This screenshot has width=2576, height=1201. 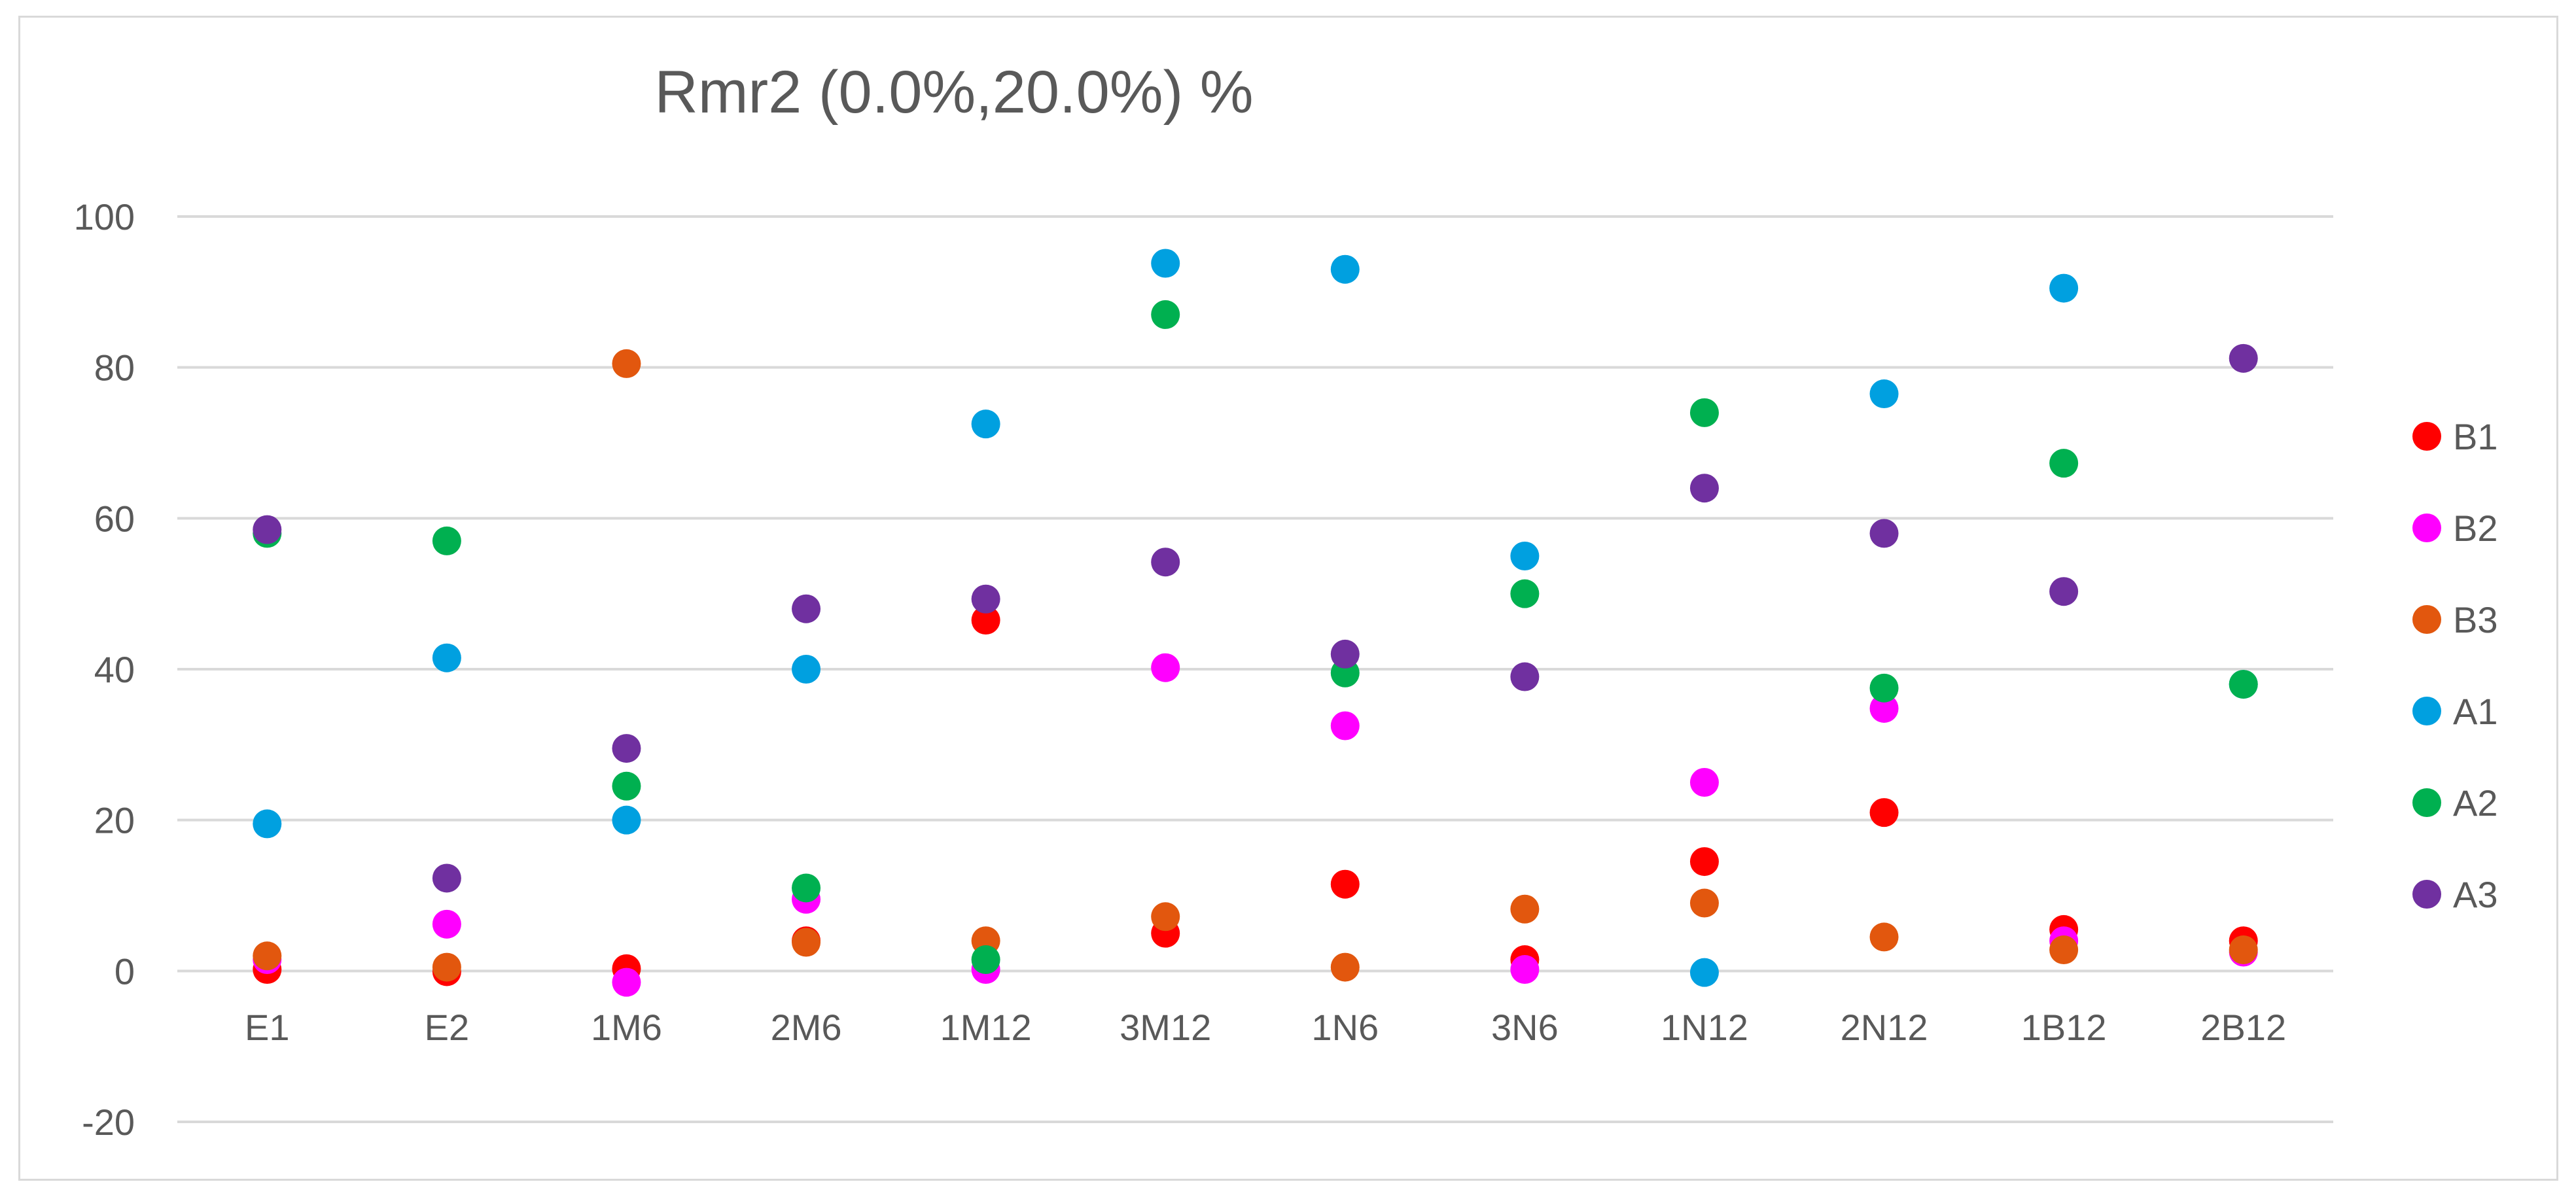 What do you see at coordinates (2475, 437) in the screenshot?
I see `legend-label: B1` at bounding box center [2475, 437].